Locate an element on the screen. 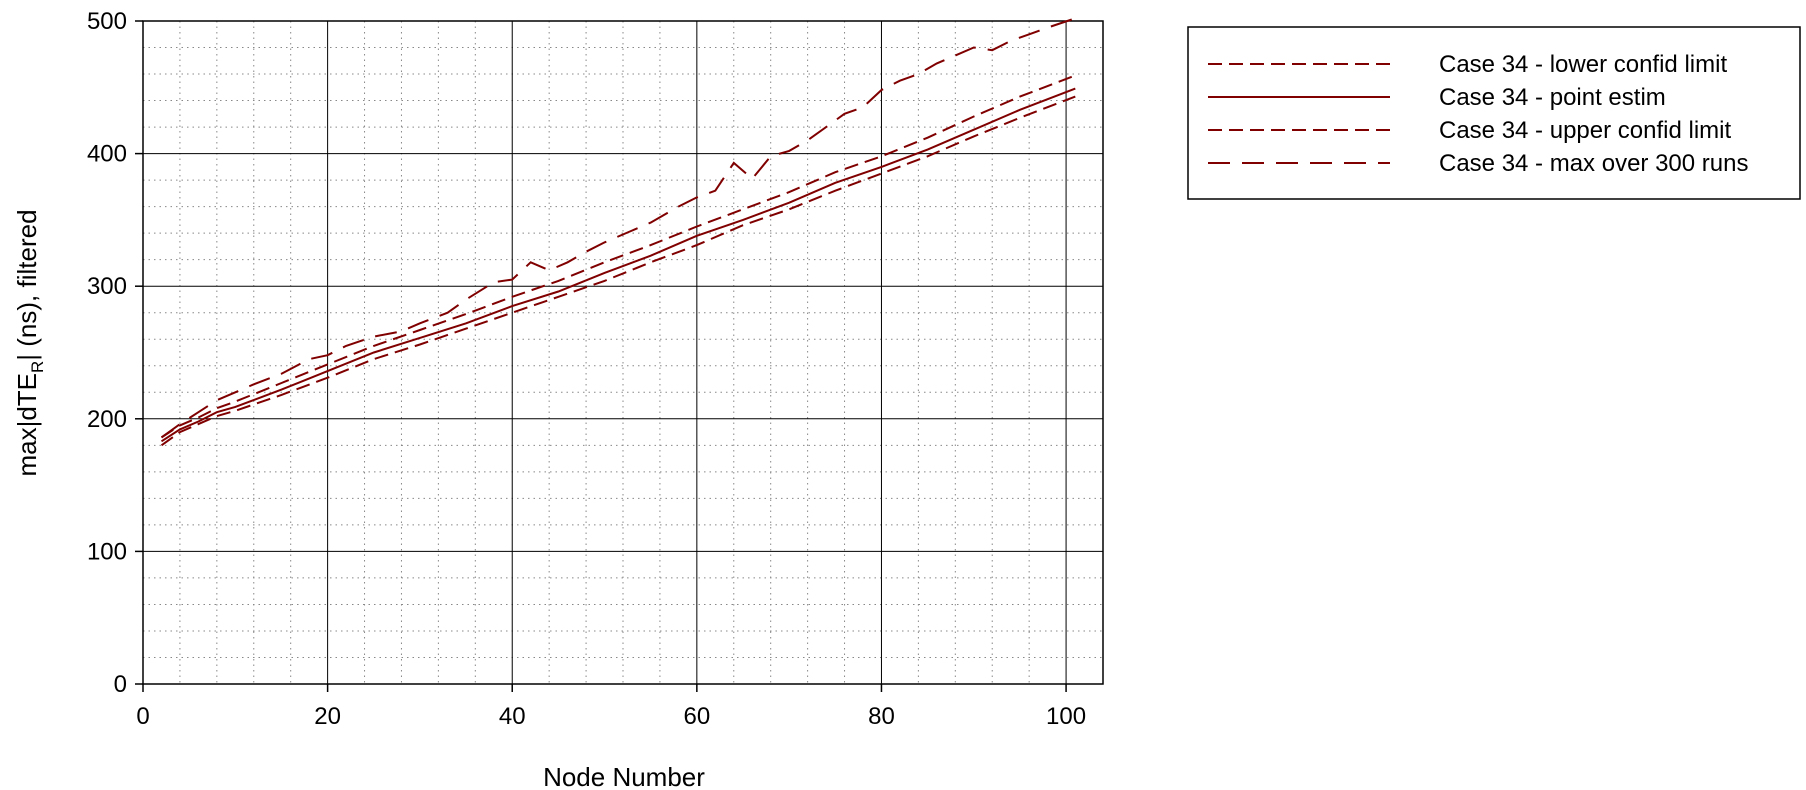  y-axis-ticks: 0 100 200 300 400 500 is located at coordinates (115, 353).